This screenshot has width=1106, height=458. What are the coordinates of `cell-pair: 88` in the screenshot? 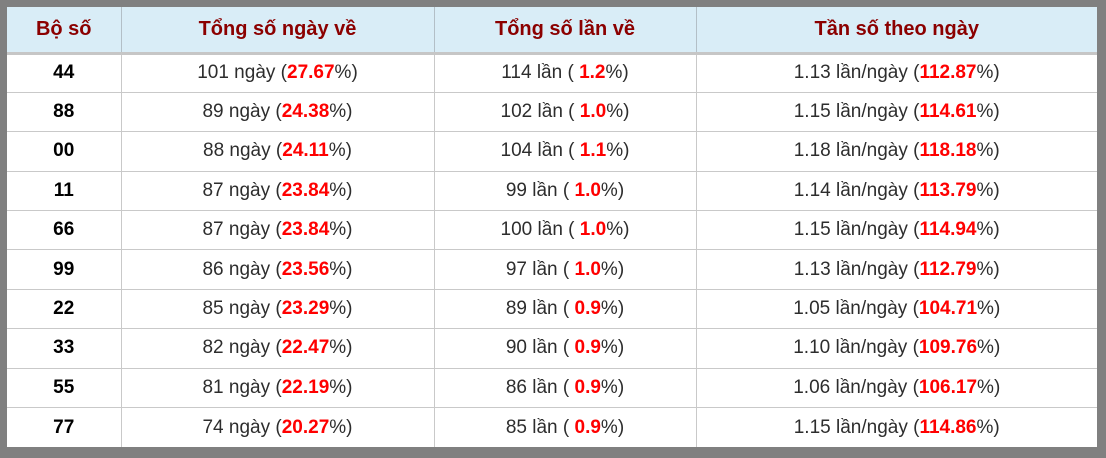 It's located at (64, 111).